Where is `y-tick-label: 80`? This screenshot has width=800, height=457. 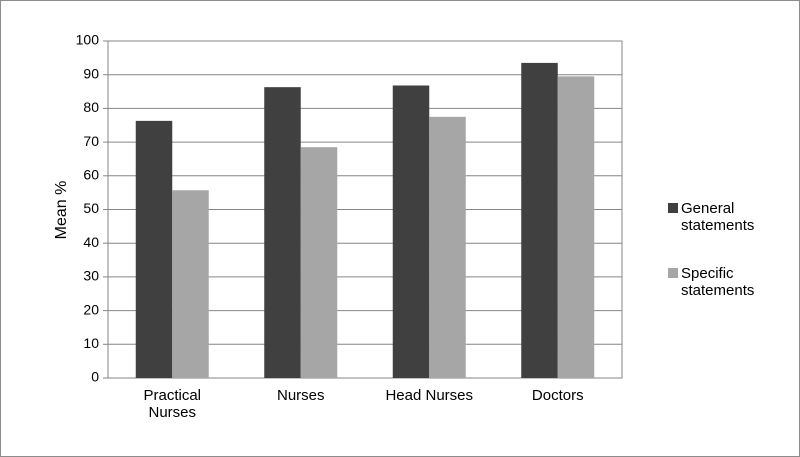
y-tick-label: 80 is located at coordinates (91, 107).